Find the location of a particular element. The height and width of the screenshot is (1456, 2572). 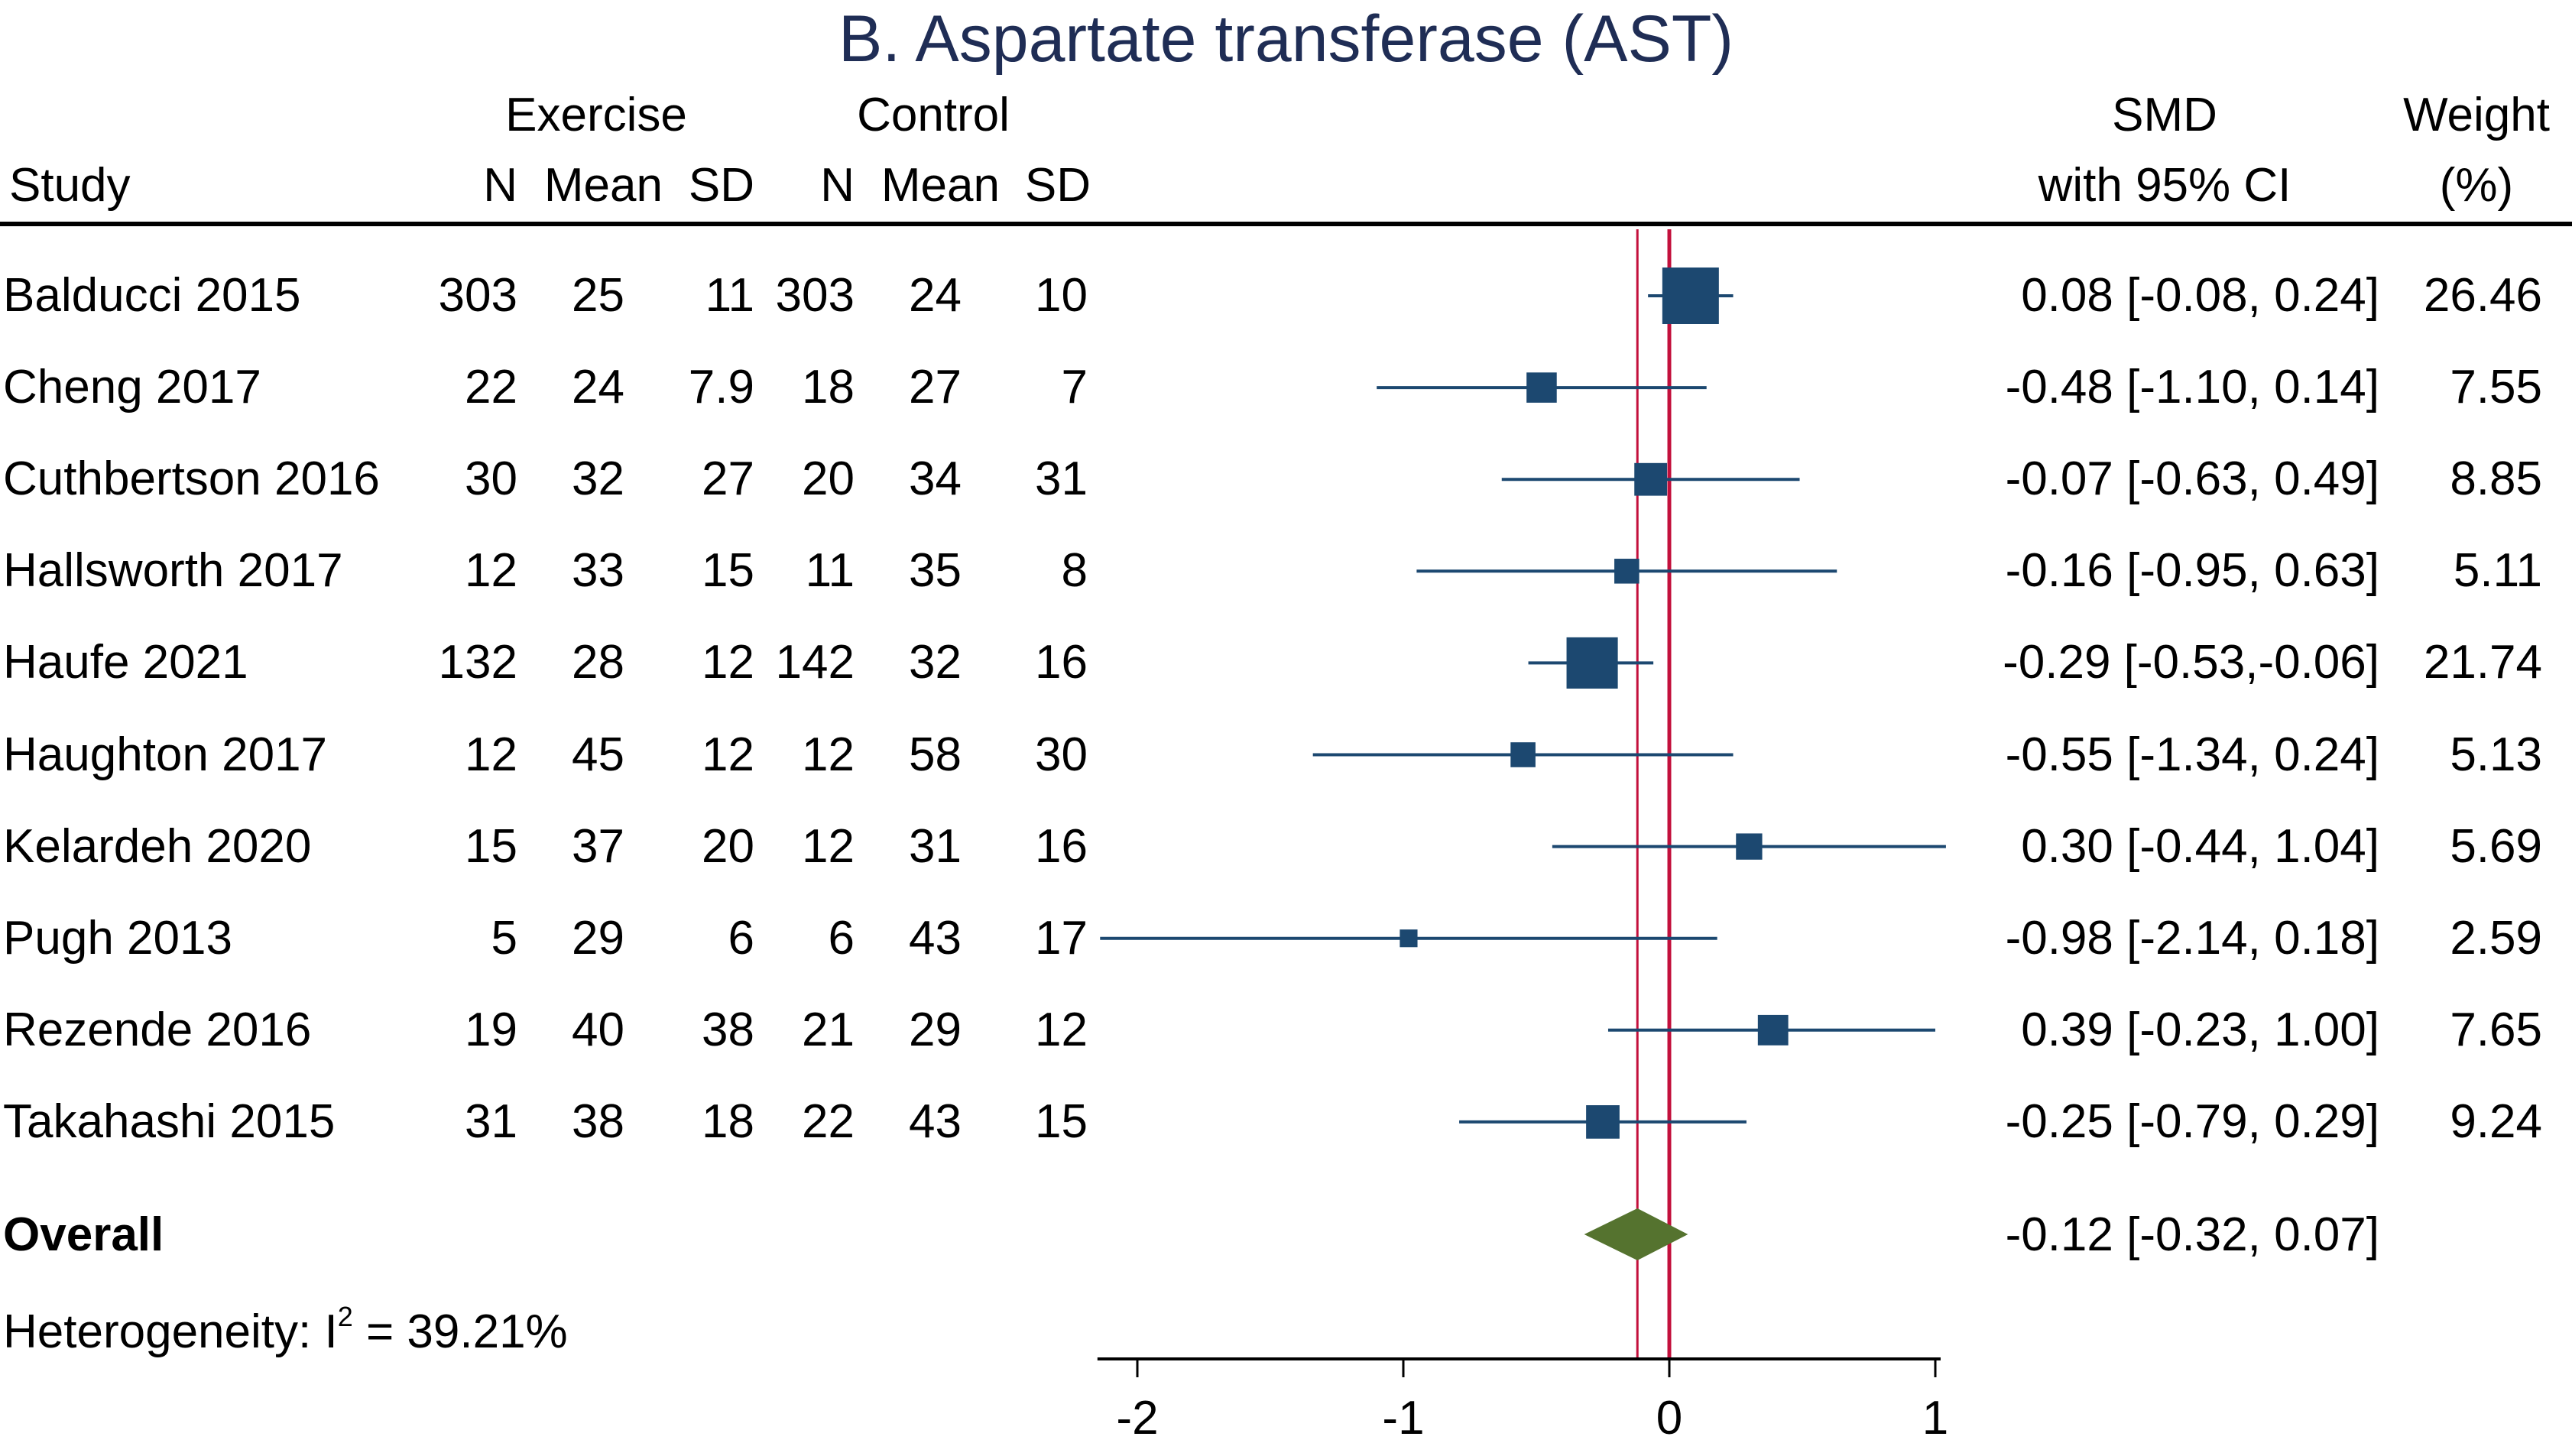

weight-text: 2.59 is located at coordinates (2496, 938).